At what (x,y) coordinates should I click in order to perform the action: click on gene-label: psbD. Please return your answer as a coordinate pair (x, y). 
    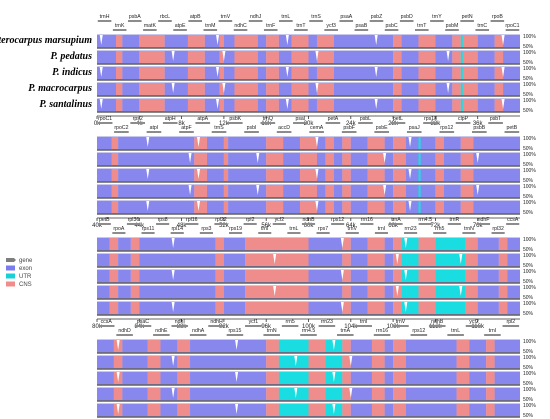
    Looking at the image, I should click on (407, 17).